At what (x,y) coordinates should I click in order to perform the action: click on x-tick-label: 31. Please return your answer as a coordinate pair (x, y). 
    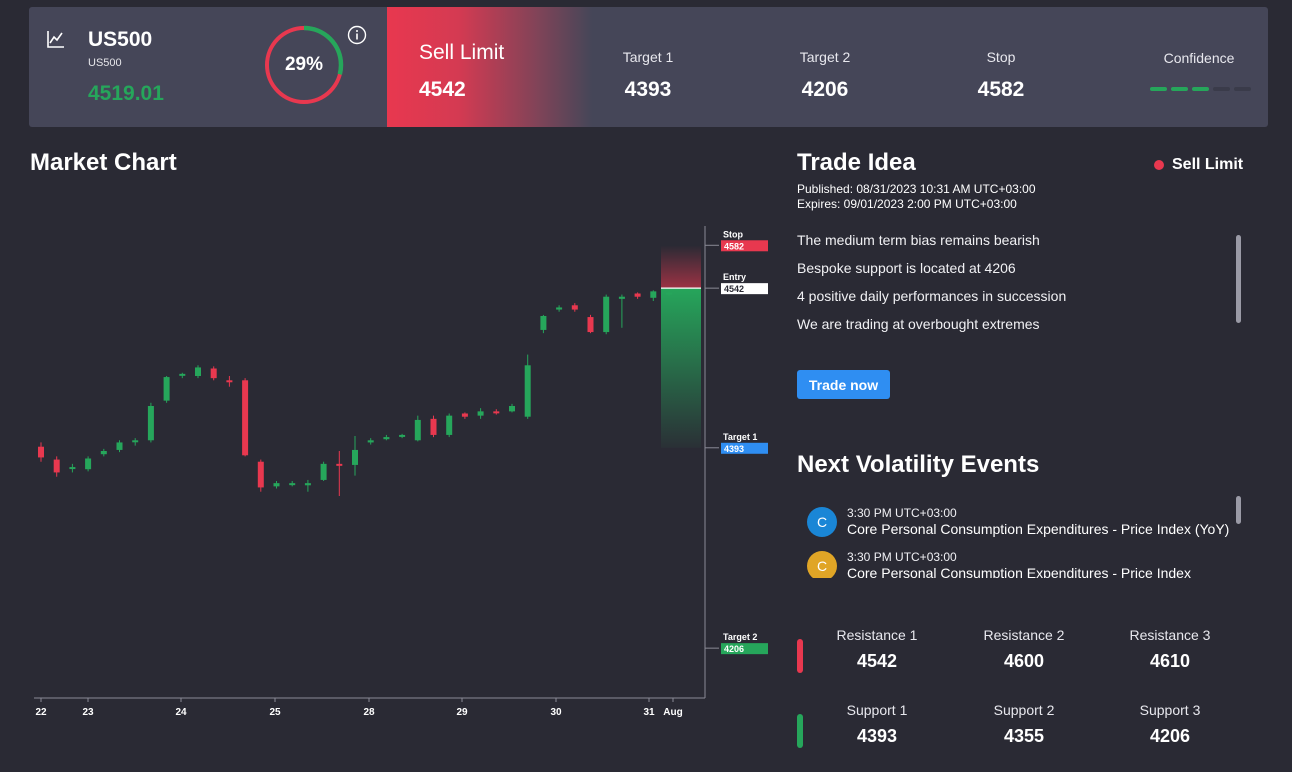
    Looking at the image, I should click on (649, 712).